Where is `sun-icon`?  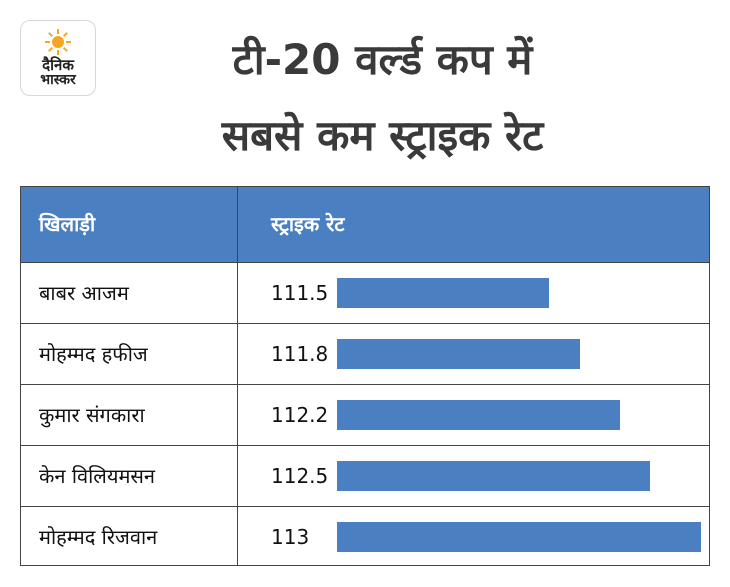 sun-icon is located at coordinates (58, 42).